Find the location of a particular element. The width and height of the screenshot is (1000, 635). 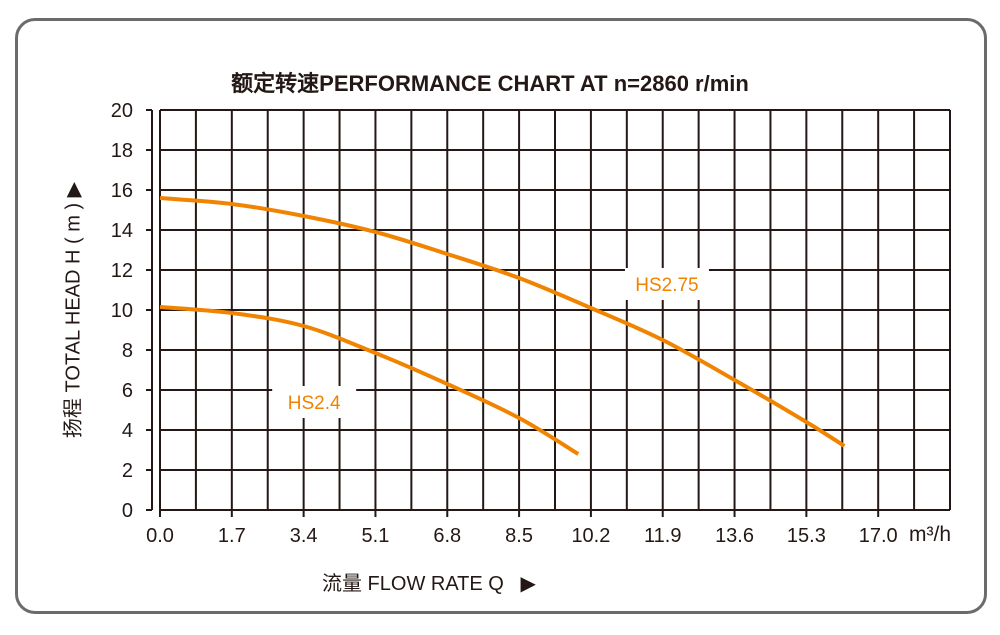

x-tick-label: 5.1 is located at coordinates (376, 536).